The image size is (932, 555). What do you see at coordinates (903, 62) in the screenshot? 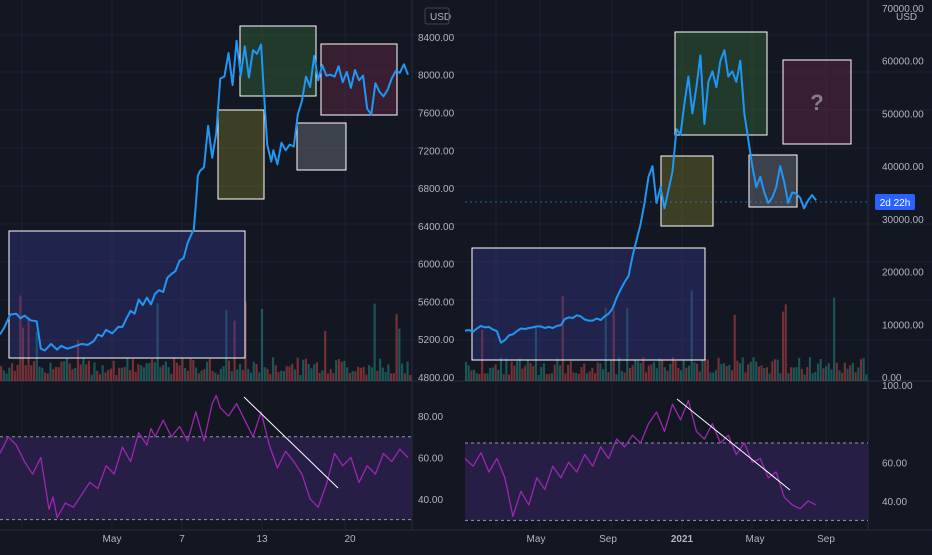
I see `right-price-tick-1: 60000.00` at bounding box center [903, 62].